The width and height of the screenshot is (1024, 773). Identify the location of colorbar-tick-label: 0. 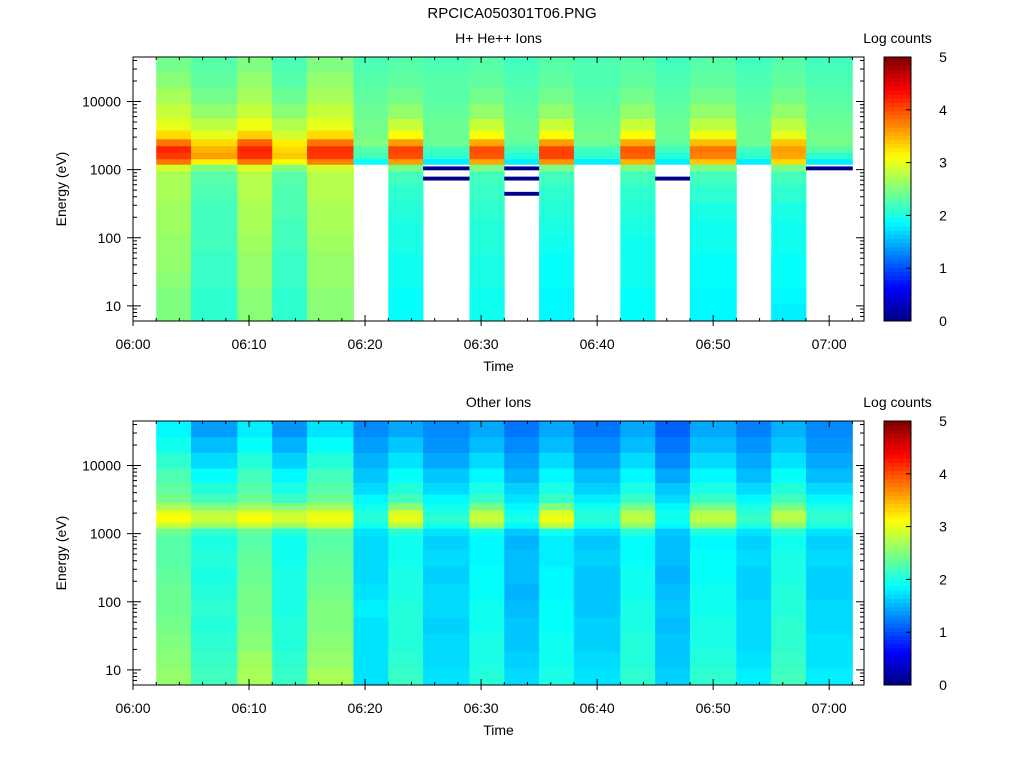
(943, 685).